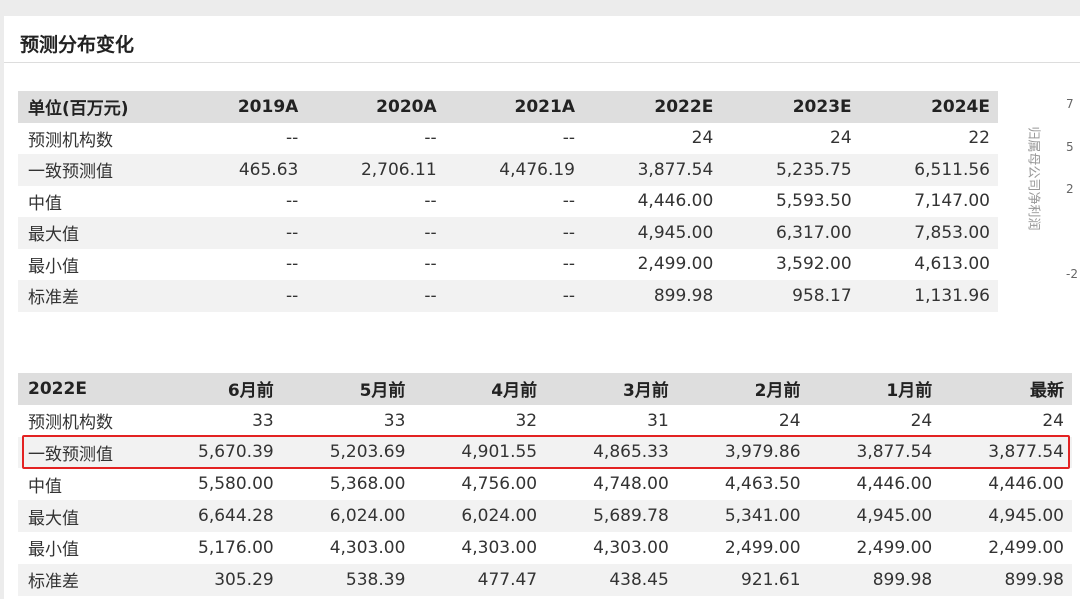 The width and height of the screenshot is (1080, 599). Describe the element at coordinates (1006, 389) in the screenshot. I see `header-cell: 最新` at that location.